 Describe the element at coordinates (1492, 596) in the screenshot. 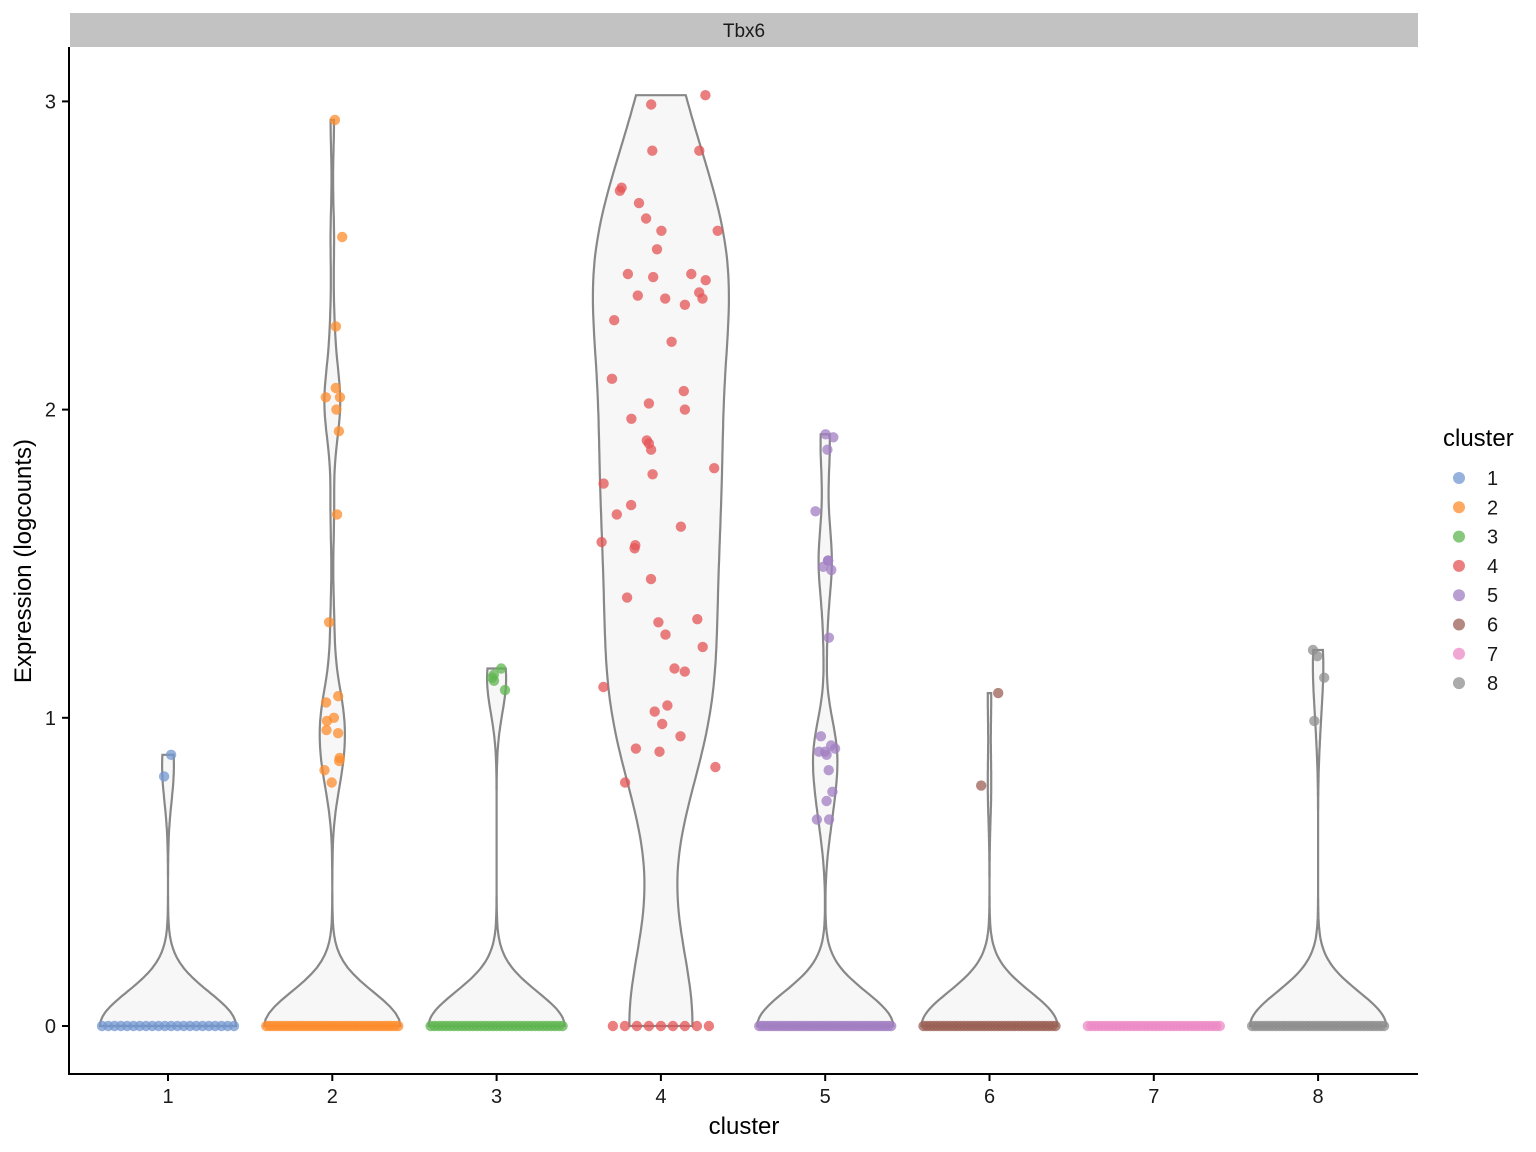

I see `legend-label-5: 5` at that location.